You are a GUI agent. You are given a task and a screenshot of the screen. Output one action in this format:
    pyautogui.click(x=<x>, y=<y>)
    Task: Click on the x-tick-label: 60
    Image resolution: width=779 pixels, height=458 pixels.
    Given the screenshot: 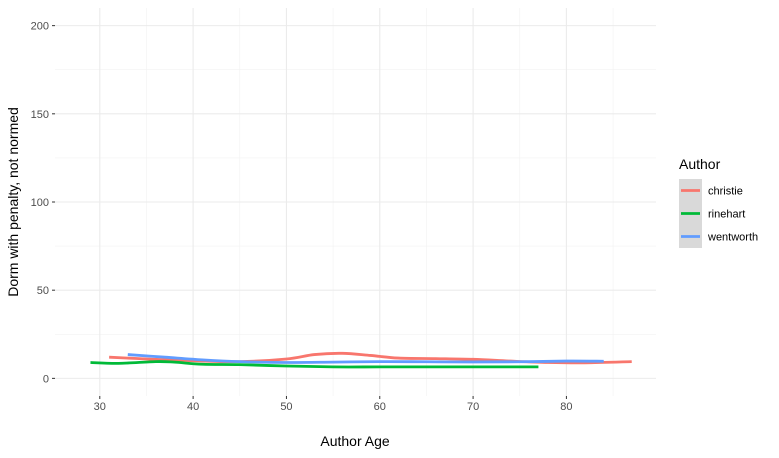 What is the action you would take?
    pyautogui.click(x=380, y=407)
    